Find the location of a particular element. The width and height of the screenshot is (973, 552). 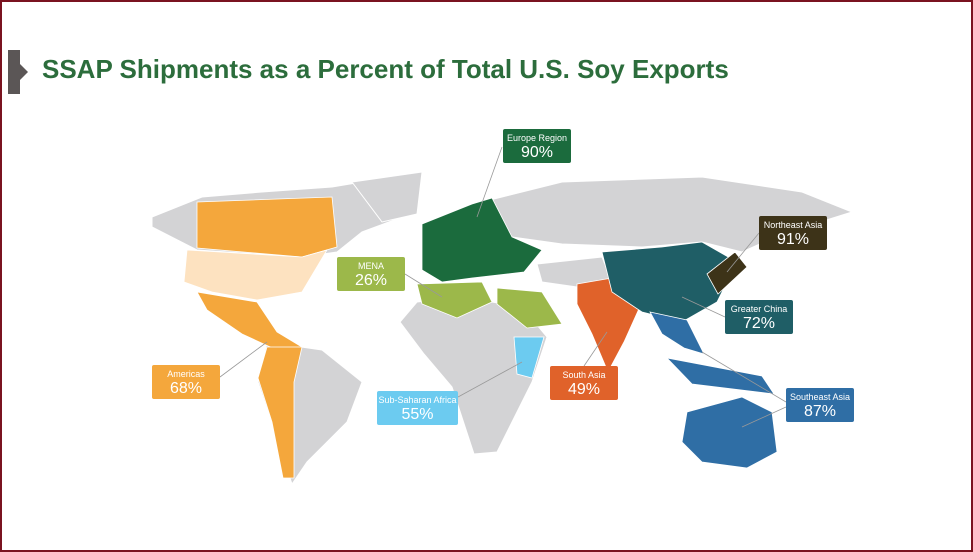

region-label: Northeast Asia 91% is located at coordinates (793, 233).